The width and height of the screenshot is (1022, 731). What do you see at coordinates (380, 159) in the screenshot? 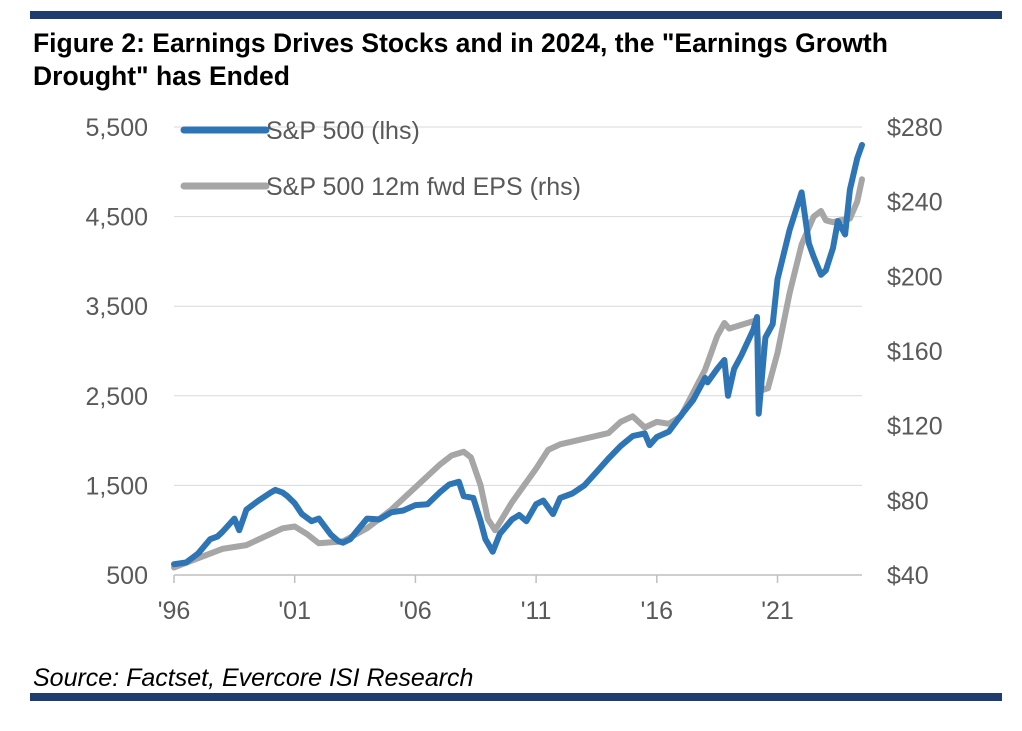
I see `legend: S&P 500 (lhs) S&P 500 12m fwd EPS (rhs)` at bounding box center [380, 159].